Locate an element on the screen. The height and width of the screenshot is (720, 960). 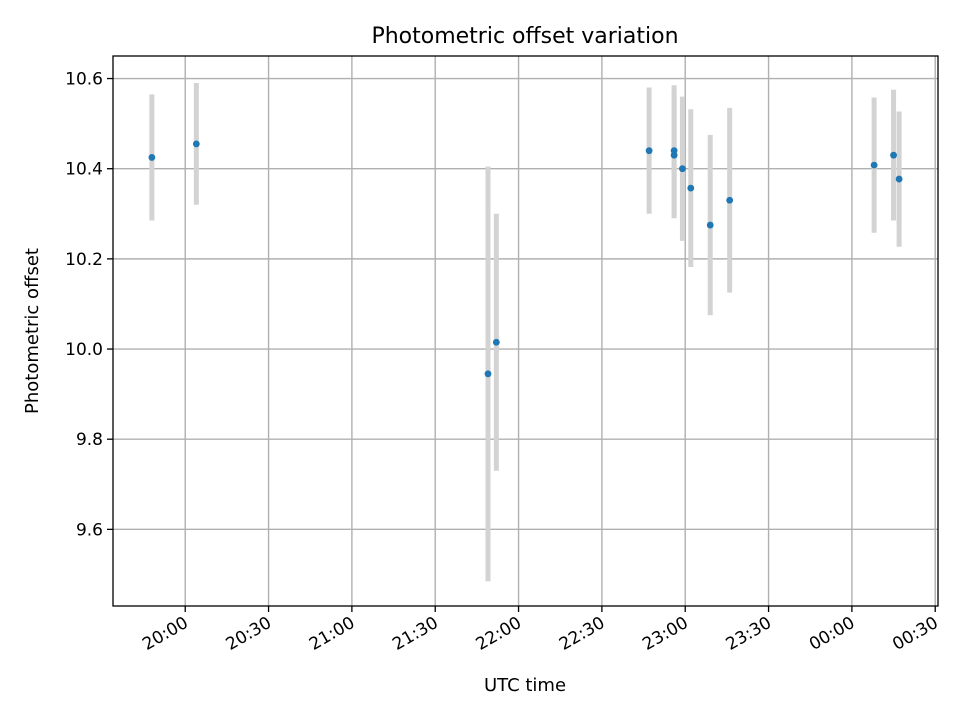
x-tick-label: 21:30 is located at coordinates (415, 634).